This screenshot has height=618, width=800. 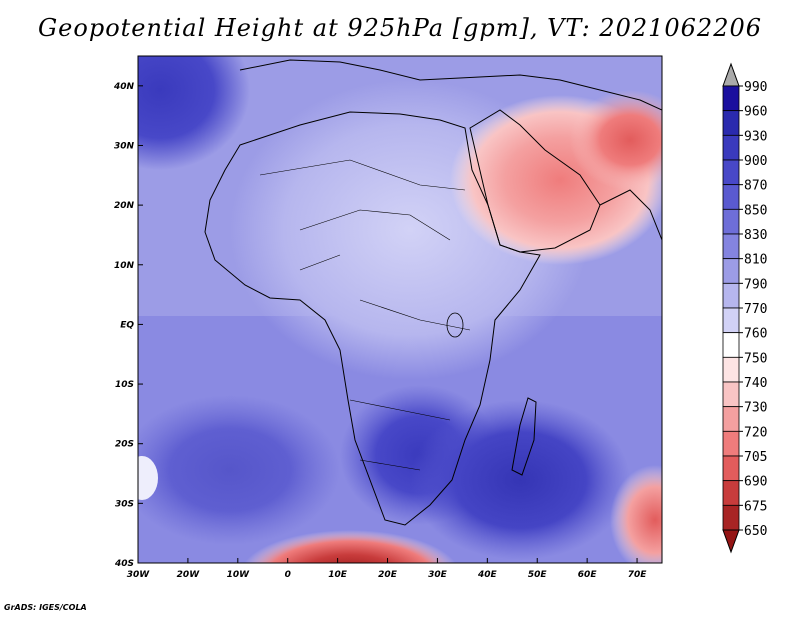 I want to click on colorbar-label: 675, so click(x=755, y=506).